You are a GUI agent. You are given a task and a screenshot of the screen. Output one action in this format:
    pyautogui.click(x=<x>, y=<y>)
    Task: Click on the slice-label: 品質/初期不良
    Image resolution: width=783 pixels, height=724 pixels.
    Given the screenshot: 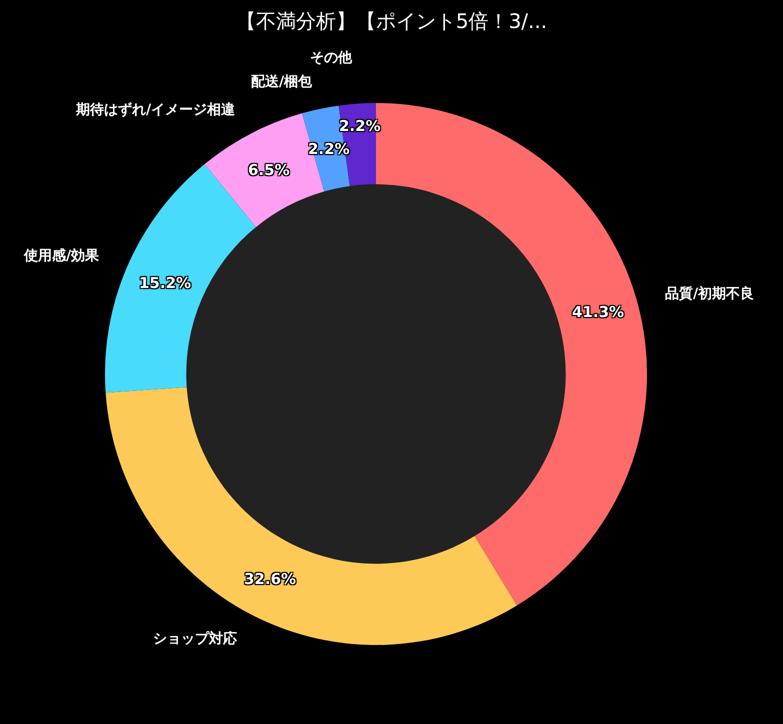 What is the action you would take?
    pyautogui.click(x=709, y=293)
    